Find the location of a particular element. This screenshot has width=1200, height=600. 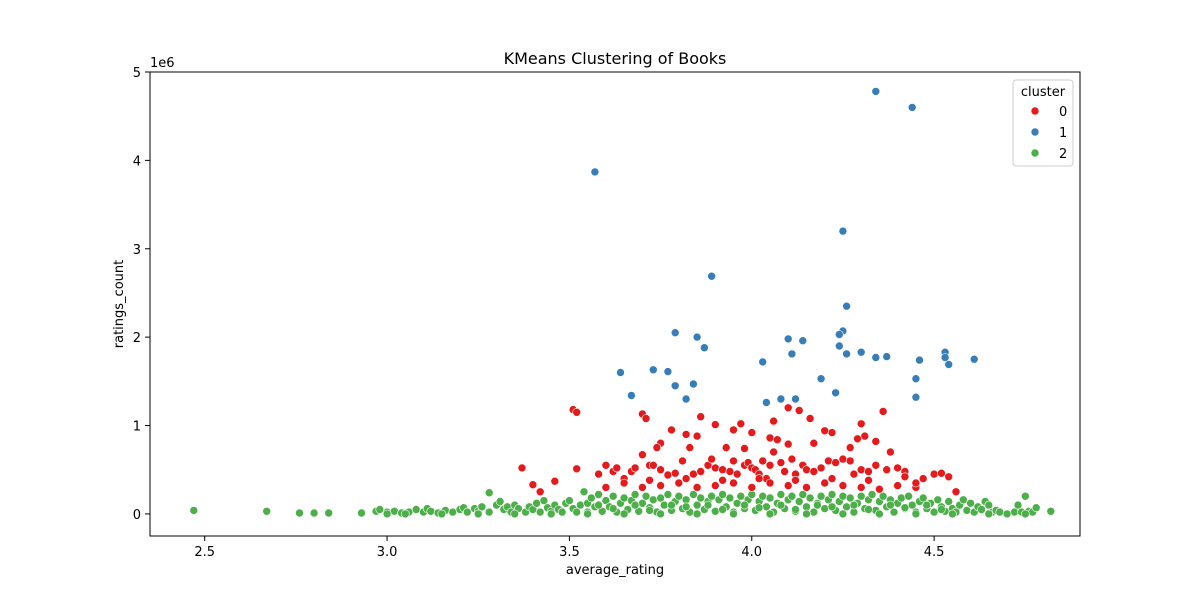

x-tick-label: 3.0 is located at coordinates (387, 552).